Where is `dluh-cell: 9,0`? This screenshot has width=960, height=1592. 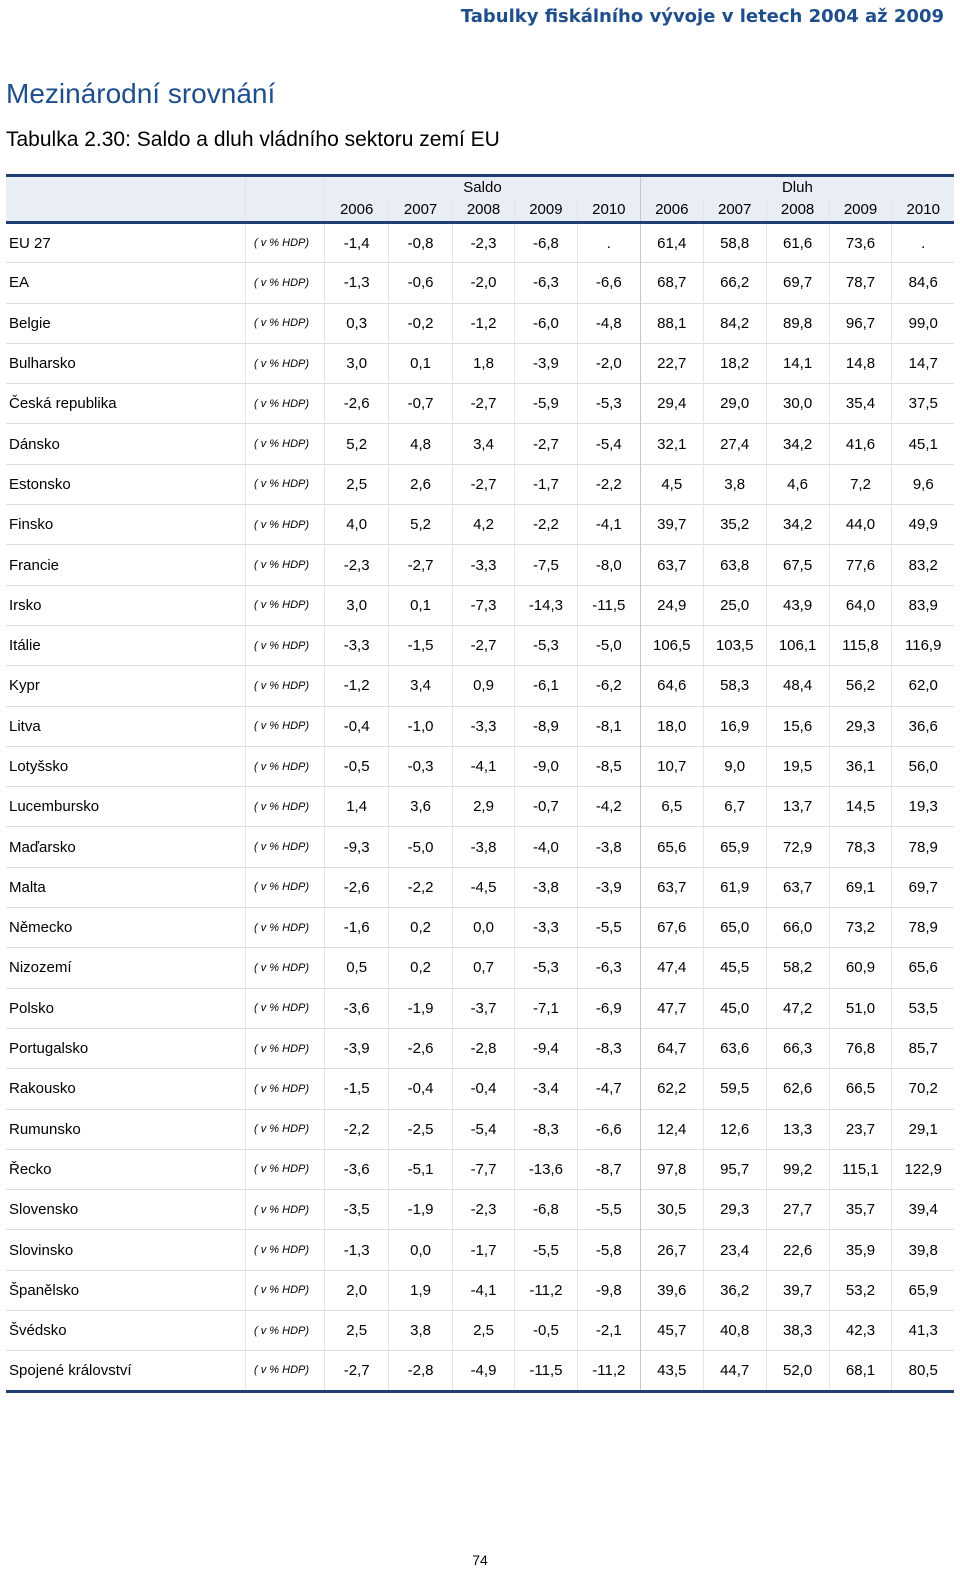 dluh-cell: 9,0 is located at coordinates (735, 766).